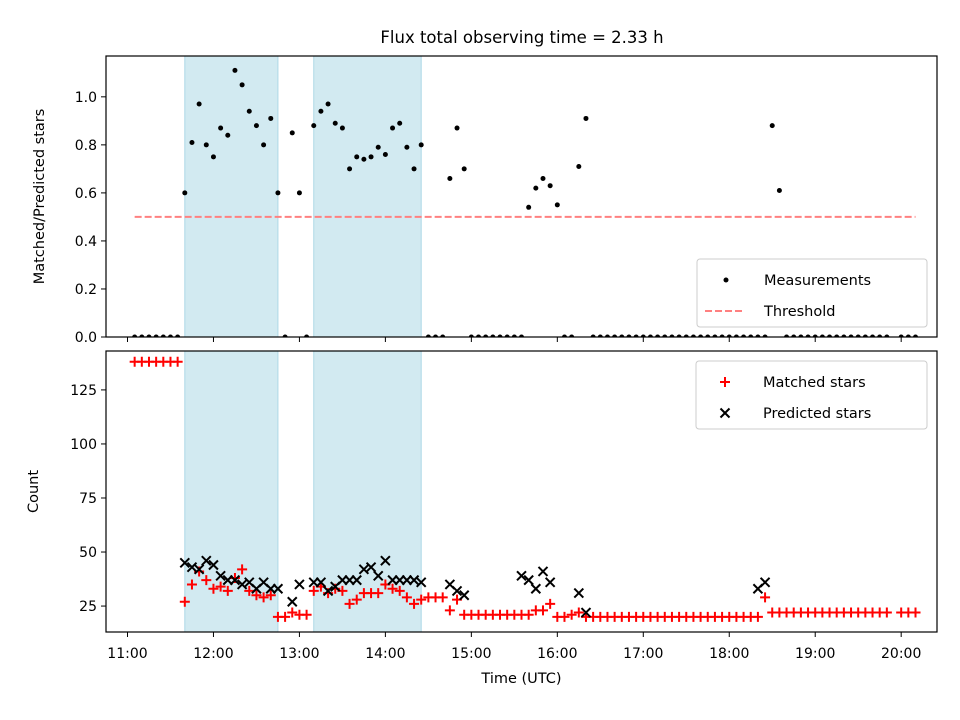 The width and height of the screenshot is (960, 720). I want to click on x-tick-label: 12:00, so click(213, 654).